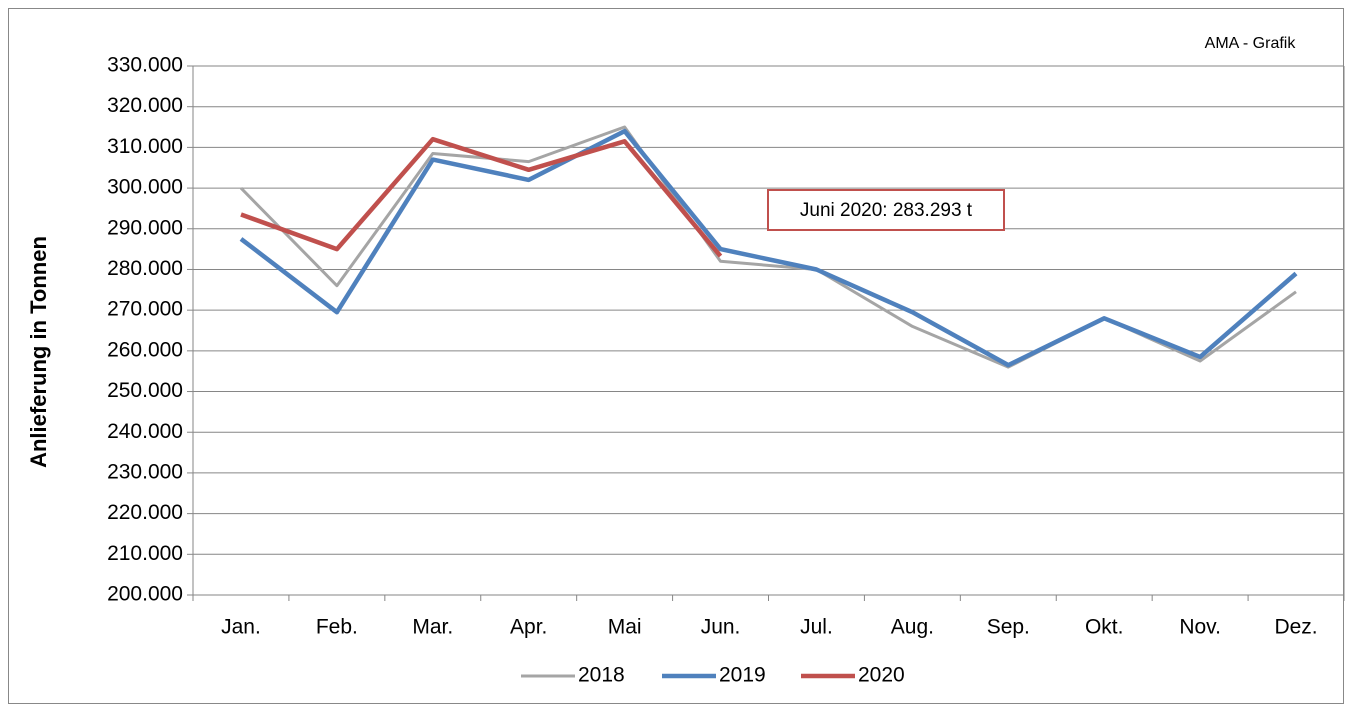 Image resolution: width=1348 pixels, height=710 pixels. What do you see at coordinates (432, 627) in the screenshot?
I see `x-tick-label: Mar.` at bounding box center [432, 627].